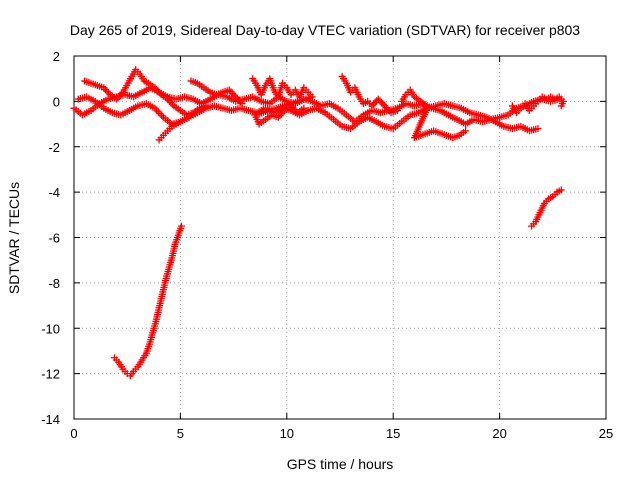 The image size is (640, 480). Describe the element at coordinates (56, 56) in the screenshot. I see `y-tick-label: 2` at that location.